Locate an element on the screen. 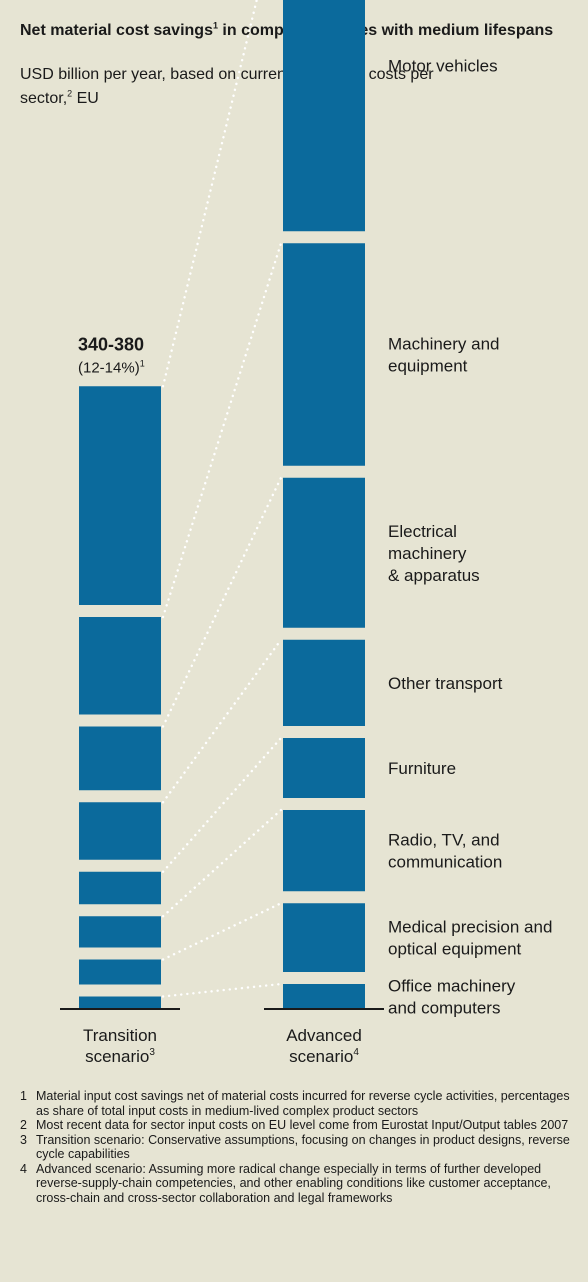 The height and width of the screenshot is (1282, 588). segment-label-motor: Motor vehicles is located at coordinates (443, 66).